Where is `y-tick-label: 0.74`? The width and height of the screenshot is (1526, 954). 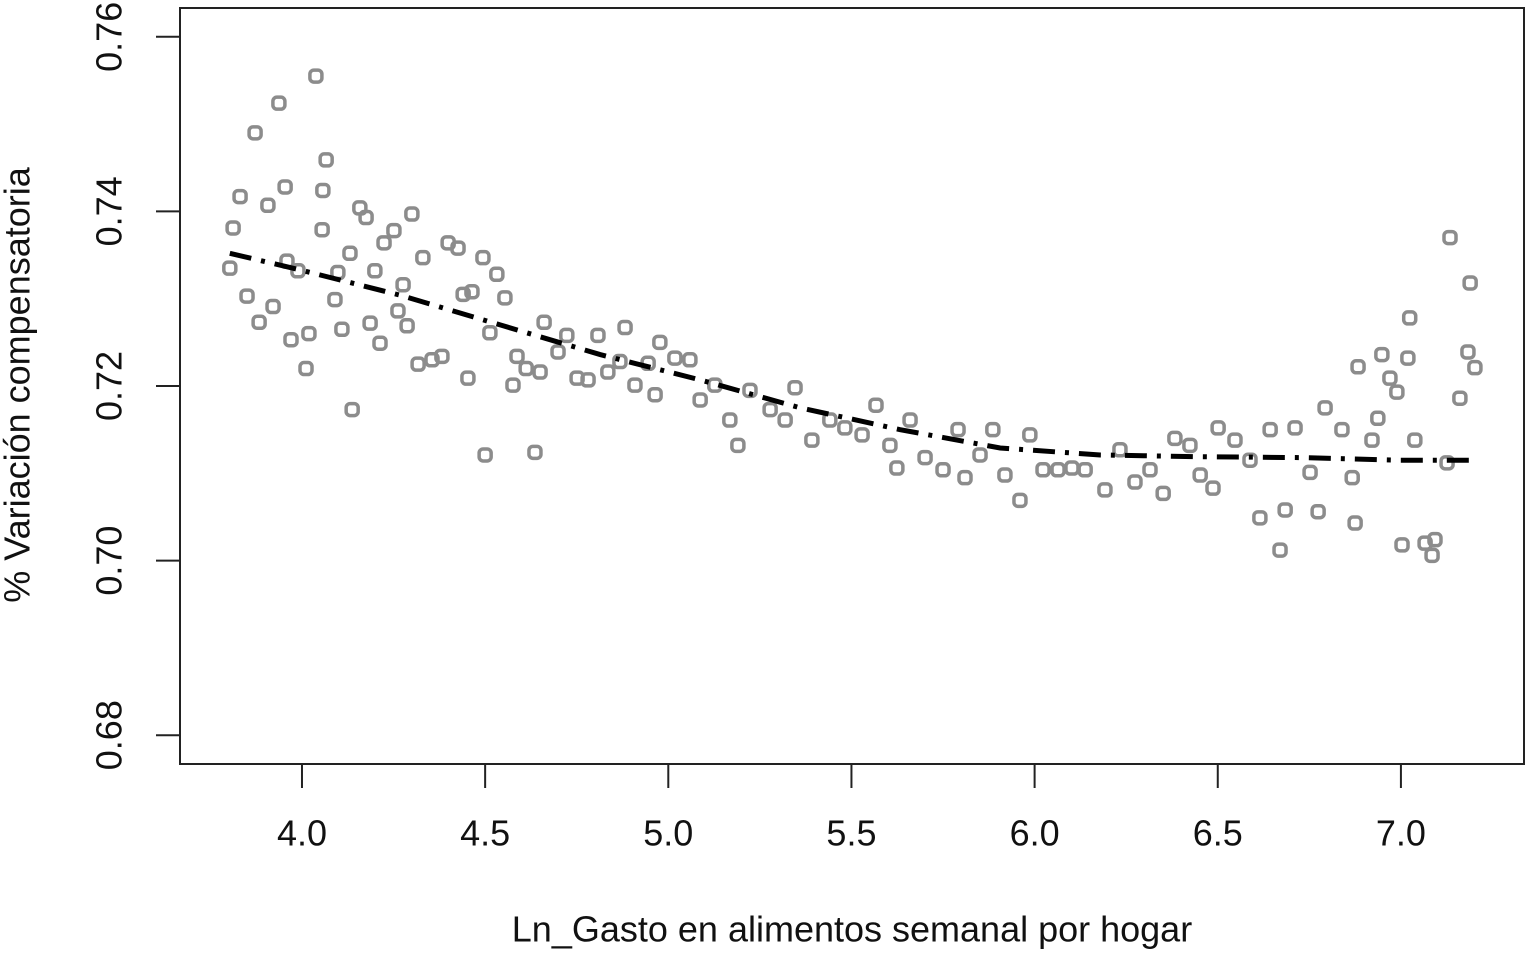
y-tick-label: 0.74 is located at coordinates (109, 211).